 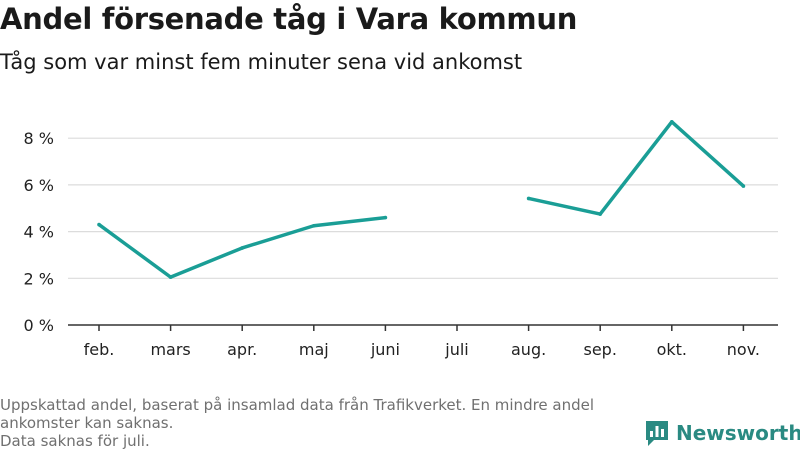 What do you see at coordinates (636, 168) in the screenshot?
I see `series-line` at bounding box center [636, 168].